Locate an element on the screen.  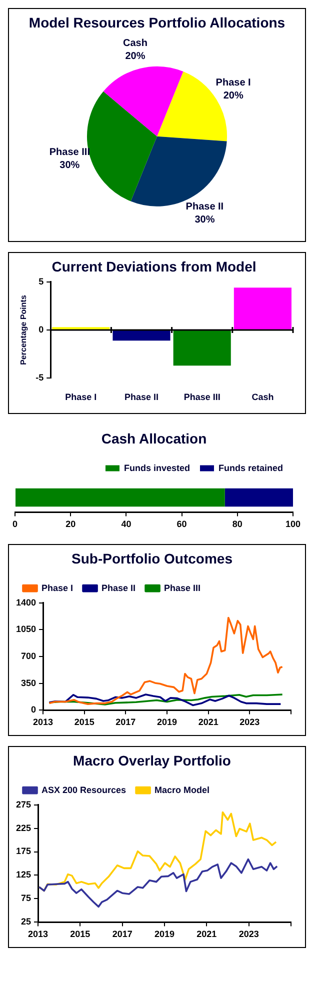
x-tick-label: Cash is located at coordinates (263, 397).